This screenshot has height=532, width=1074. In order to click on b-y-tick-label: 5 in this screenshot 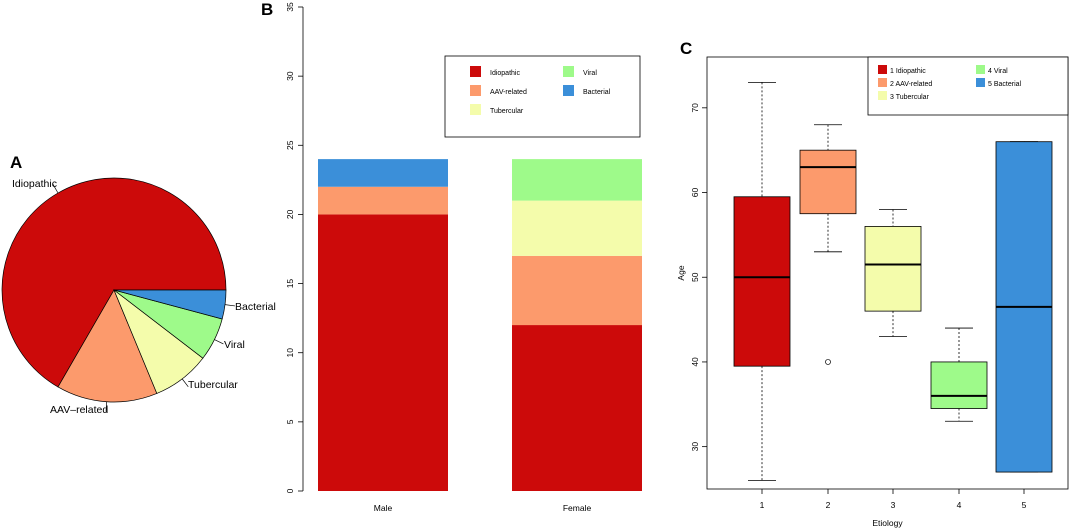, I will do `click(290, 421)`.